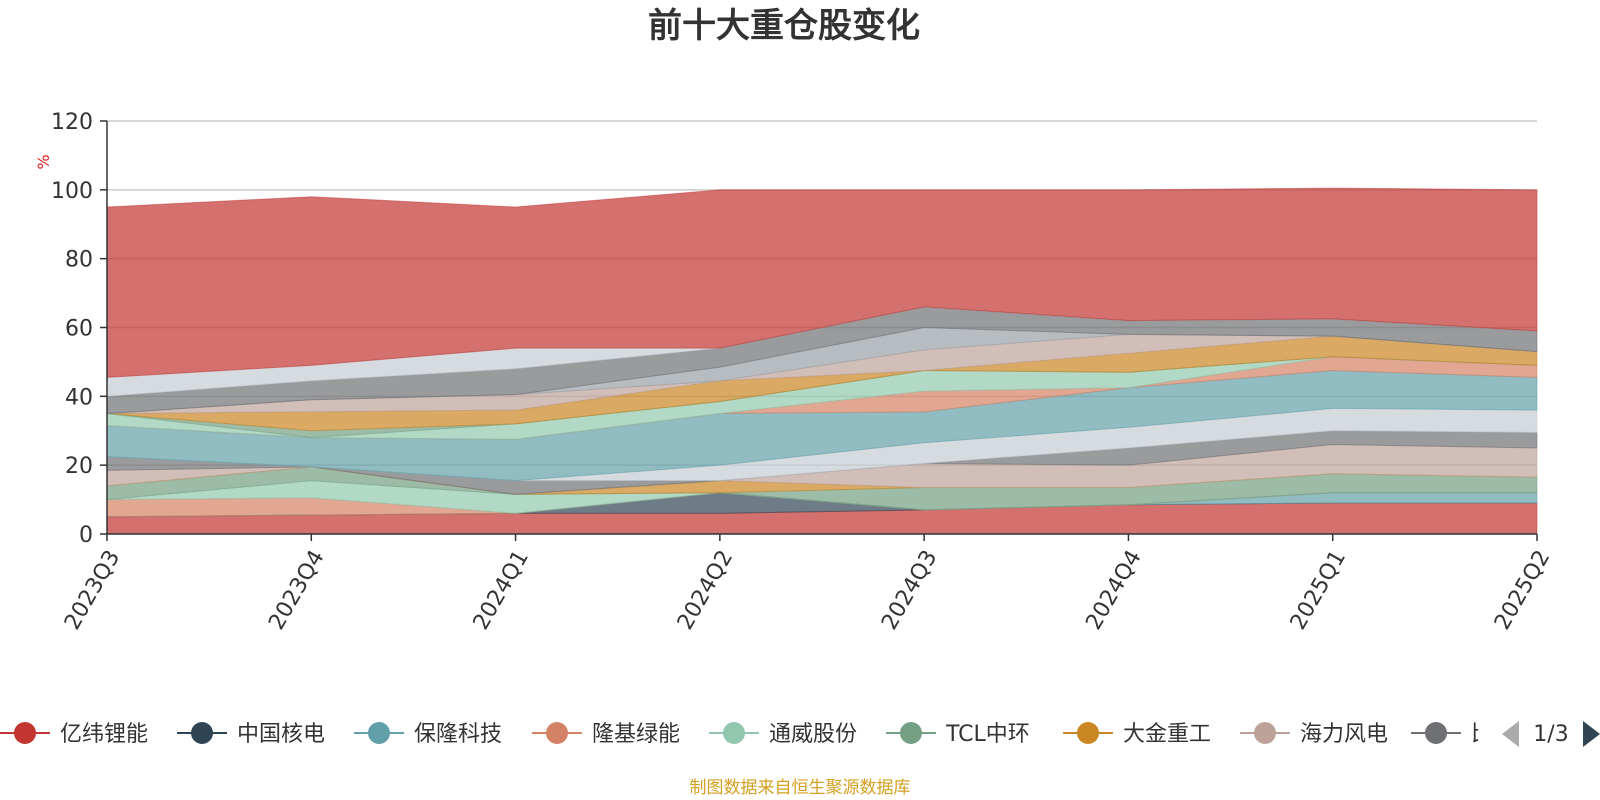 The height and width of the screenshot is (800, 1600). I want to click on y-tick-label: 0, so click(86, 535).